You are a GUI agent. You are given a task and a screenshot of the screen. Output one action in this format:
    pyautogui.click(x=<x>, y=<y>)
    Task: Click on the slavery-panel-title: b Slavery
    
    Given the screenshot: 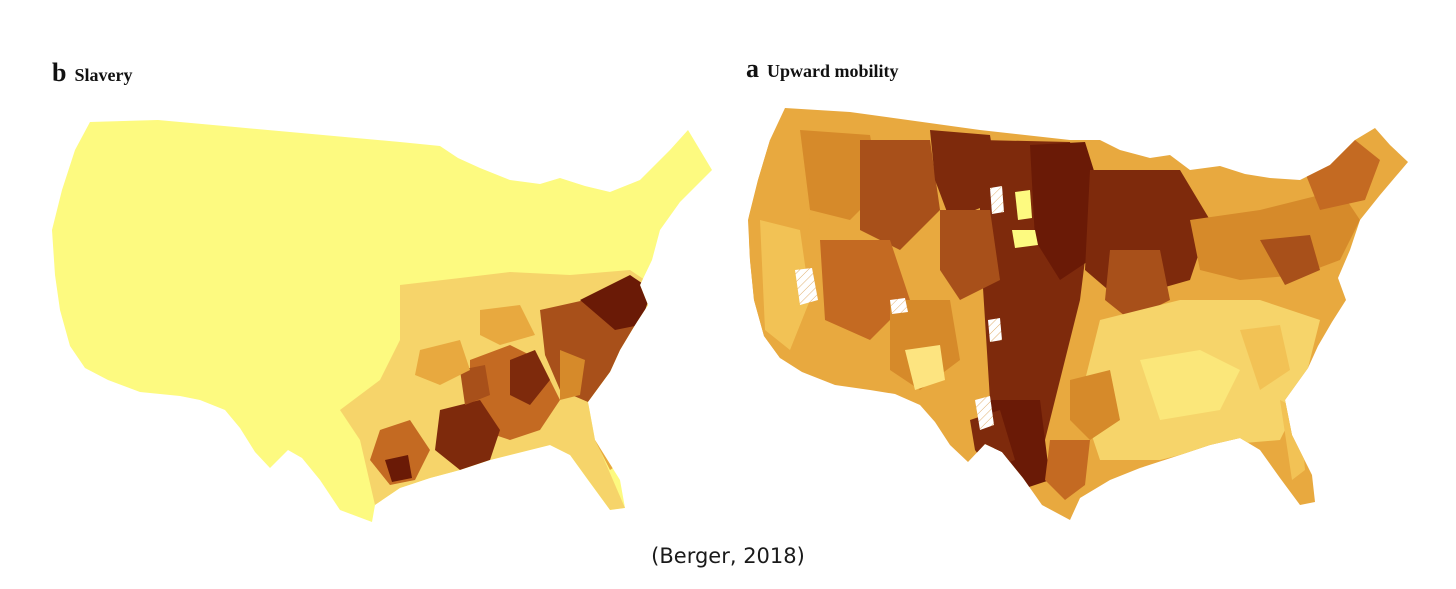 What is the action you would take?
    pyautogui.click(x=92, y=73)
    